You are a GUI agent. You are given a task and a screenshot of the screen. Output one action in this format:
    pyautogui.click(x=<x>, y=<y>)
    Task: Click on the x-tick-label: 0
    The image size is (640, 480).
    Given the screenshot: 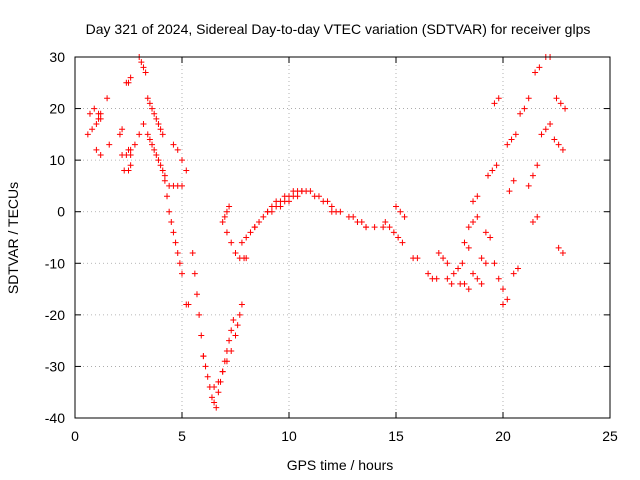 What is the action you would take?
    pyautogui.click(x=75, y=436)
    